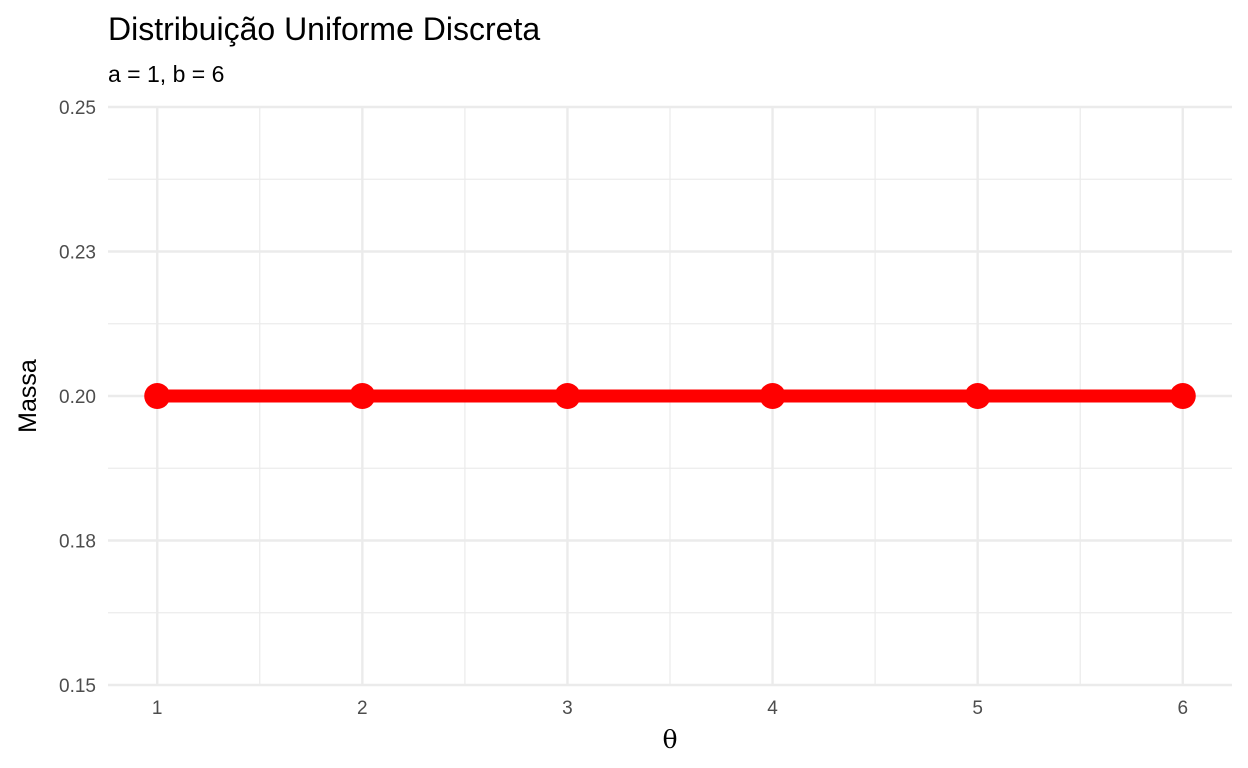  What do you see at coordinates (362, 708) in the screenshot?
I see `x-tick-label: 2` at bounding box center [362, 708].